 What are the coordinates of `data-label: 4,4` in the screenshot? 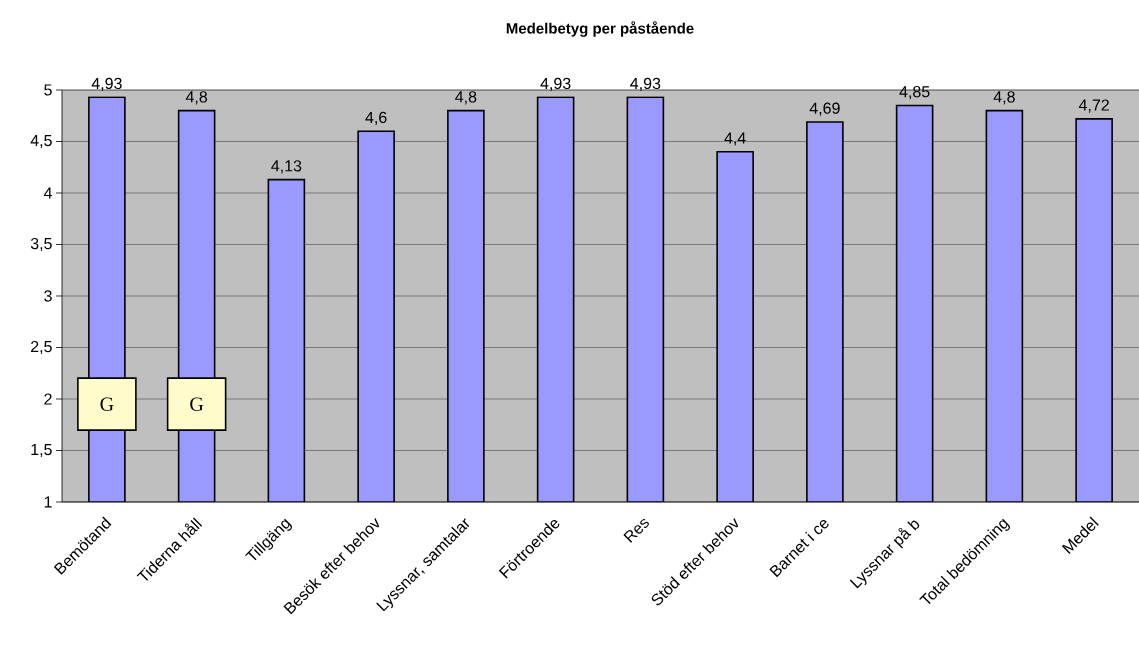 It's located at (735, 139).